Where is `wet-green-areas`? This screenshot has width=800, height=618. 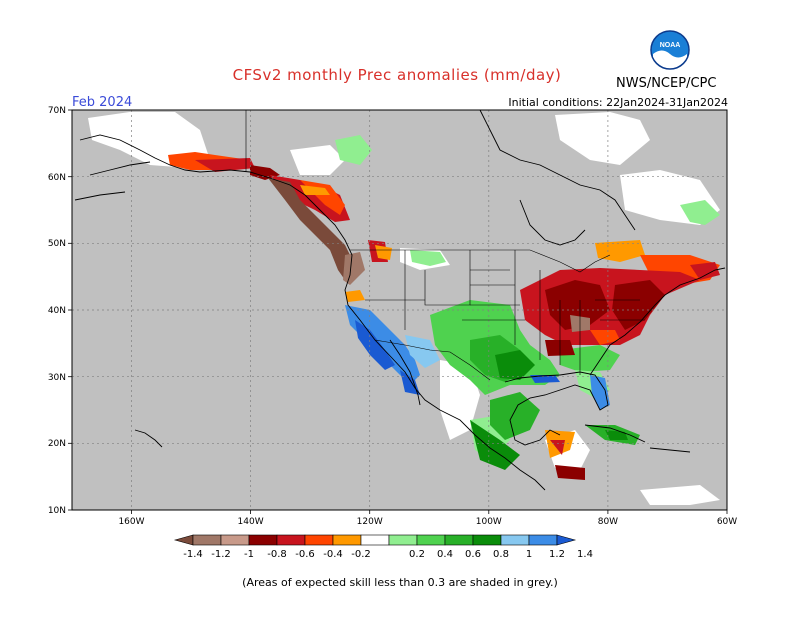
wet-green-areas is located at coordinates (525, 385).